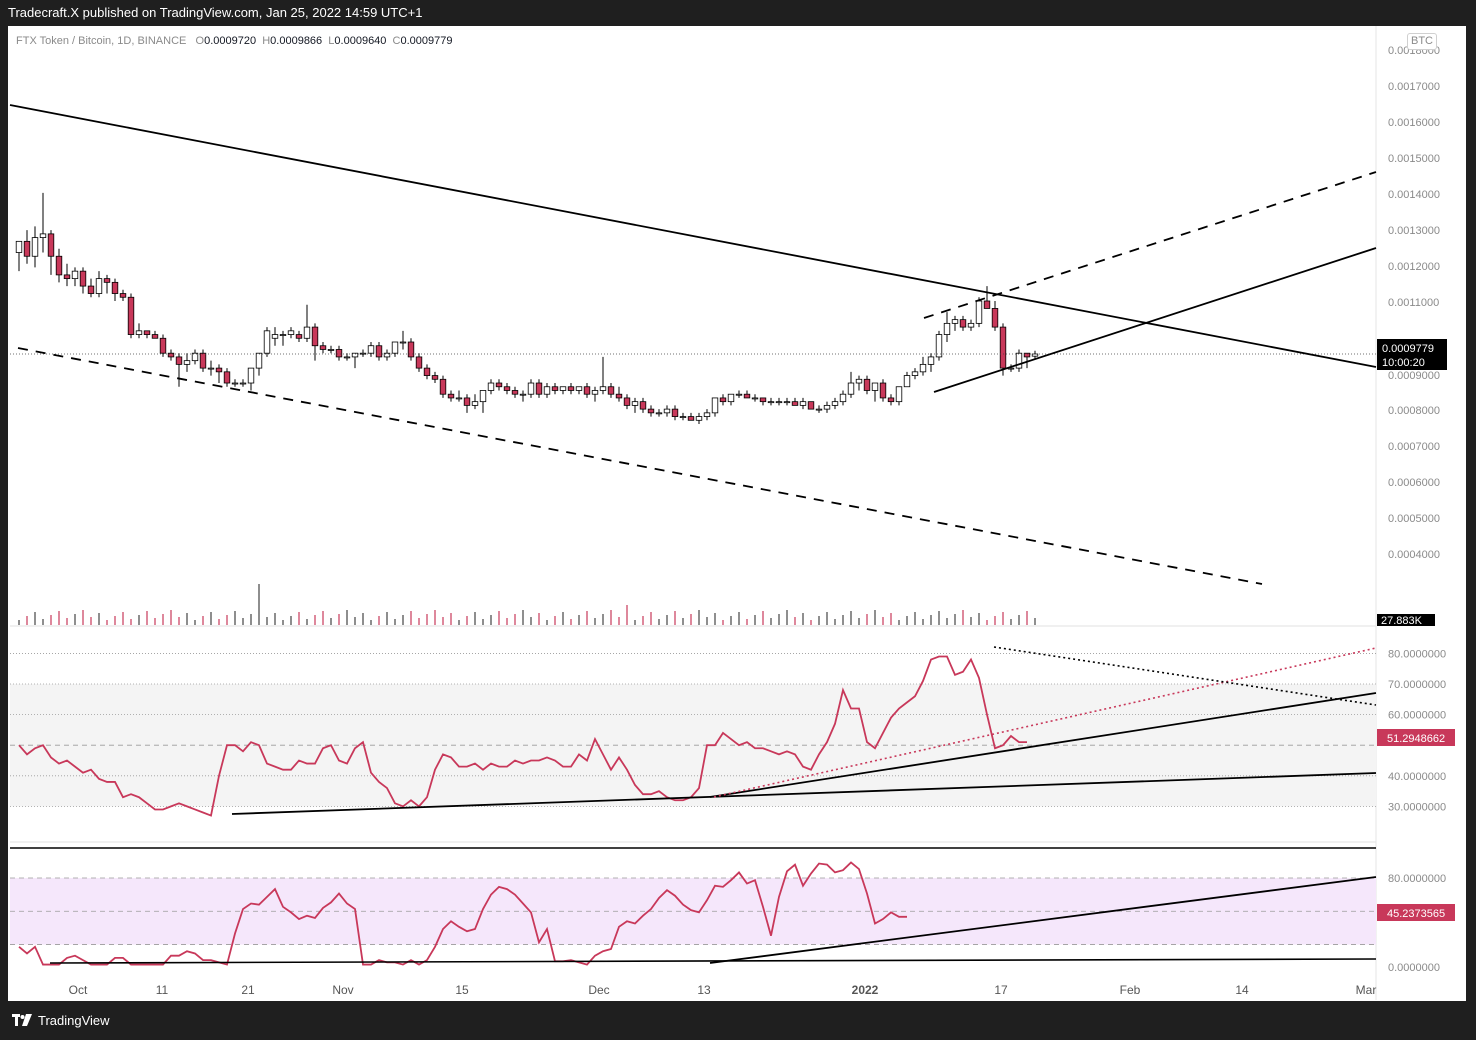 The image size is (1476, 1040). I want to click on price-axis-label: 0.0008000, so click(1414, 411).